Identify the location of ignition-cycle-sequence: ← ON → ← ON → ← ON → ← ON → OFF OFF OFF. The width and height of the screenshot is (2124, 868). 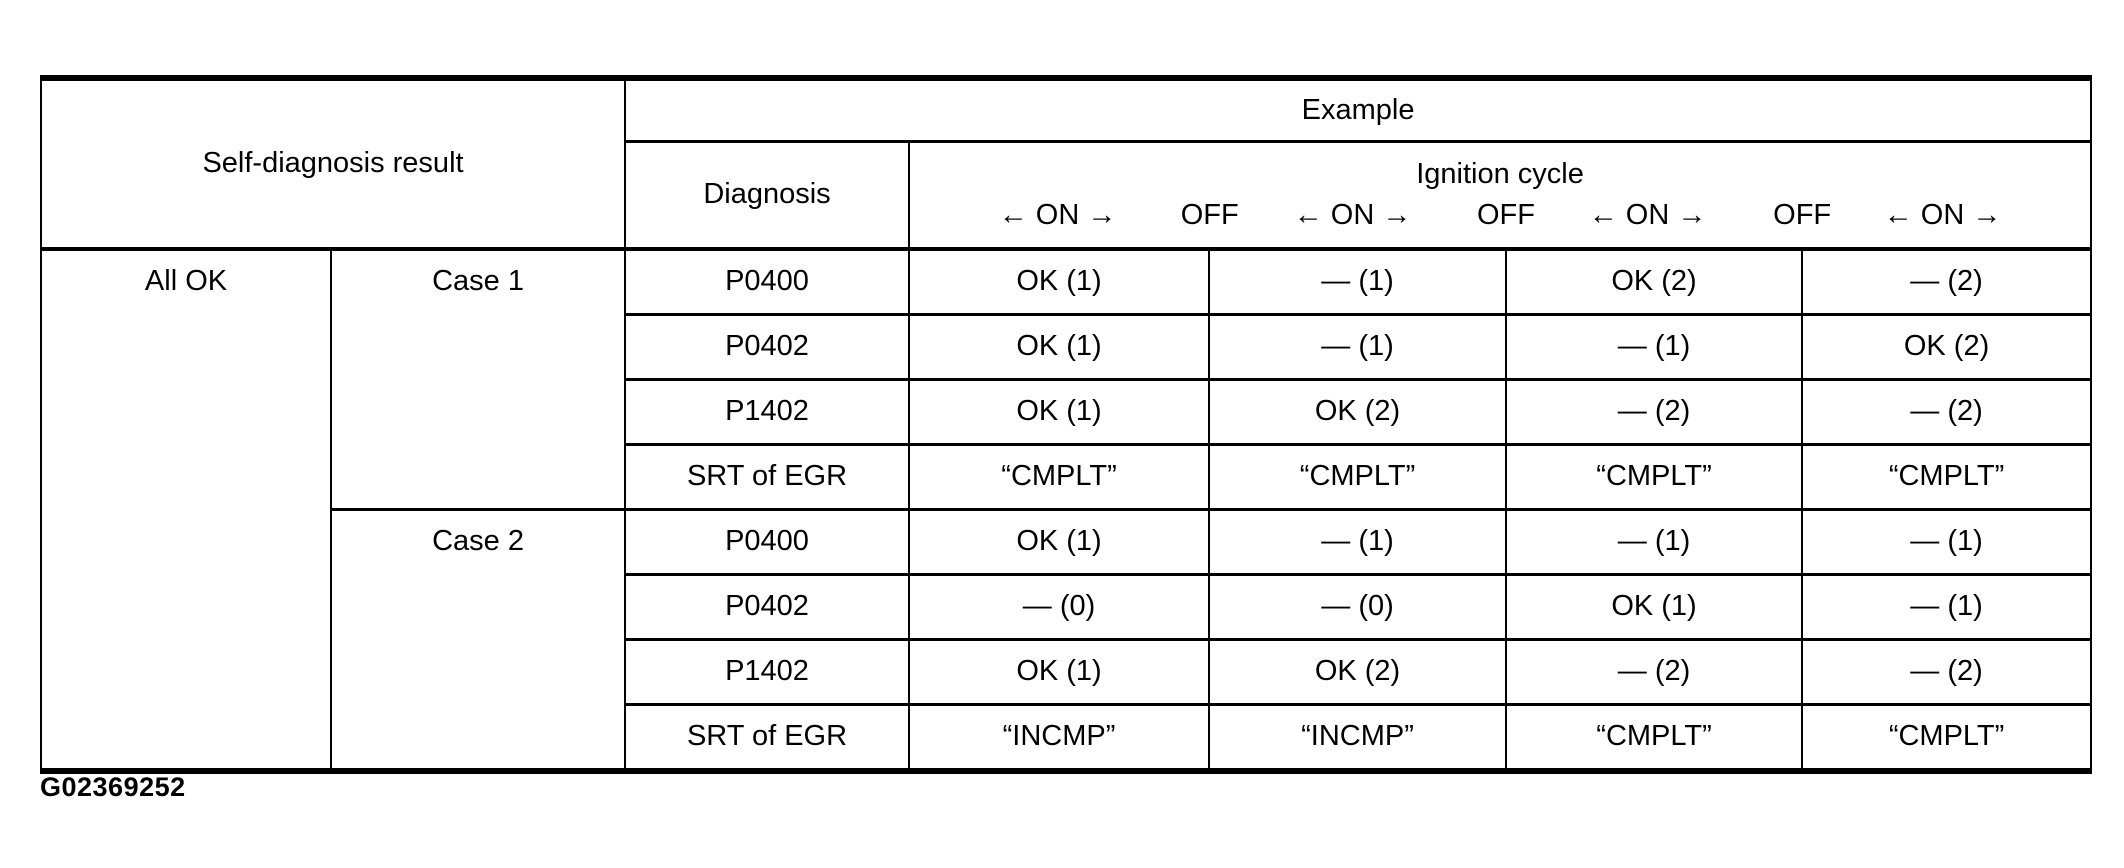
(1500, 215).